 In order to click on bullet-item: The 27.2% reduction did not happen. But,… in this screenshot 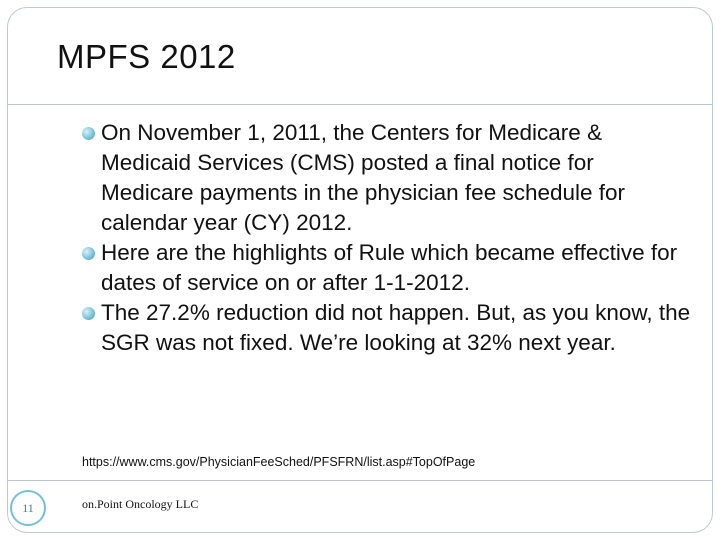, I will do `click(387, 328)`.